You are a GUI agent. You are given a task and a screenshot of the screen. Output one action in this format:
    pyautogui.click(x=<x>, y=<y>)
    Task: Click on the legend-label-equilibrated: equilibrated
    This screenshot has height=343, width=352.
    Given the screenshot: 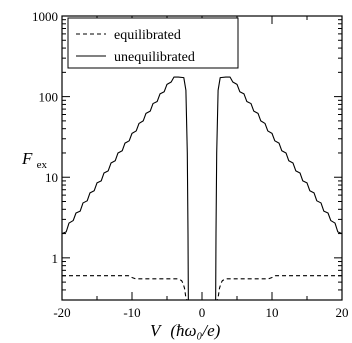 What is the action you would take?
    pyautogui.click(x=147, y=35)
    